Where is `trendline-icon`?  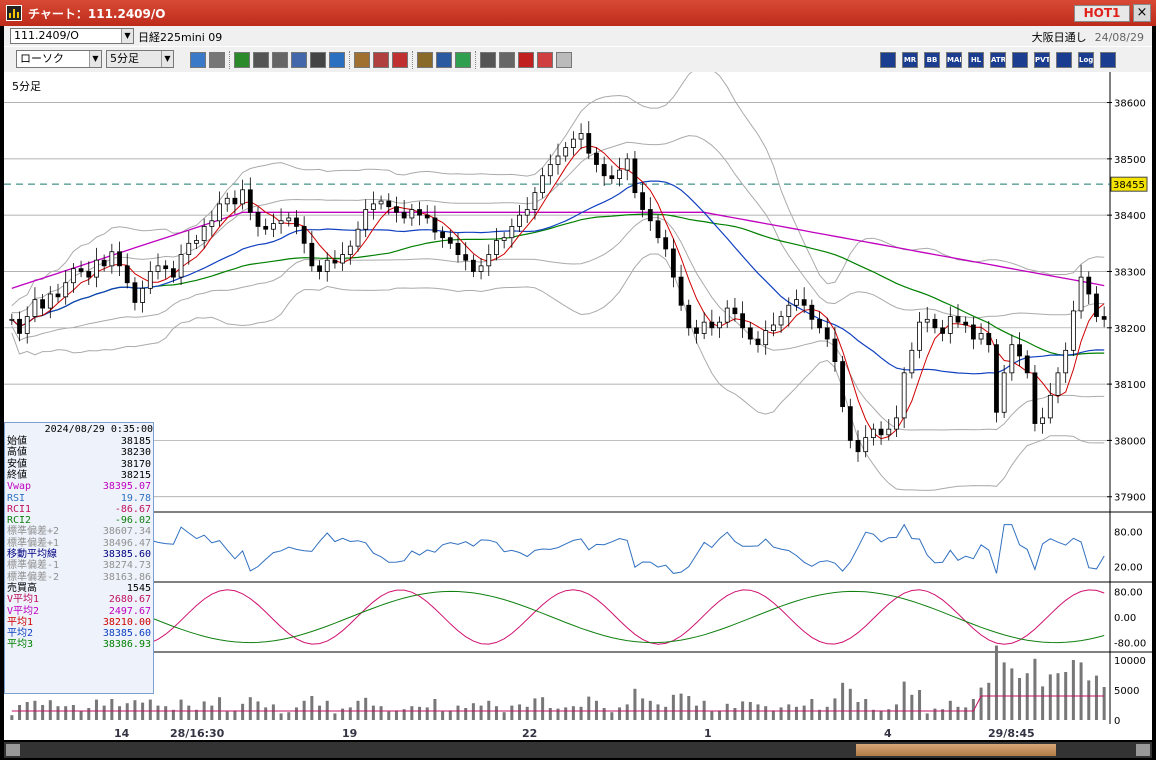
trendline-icon is located at coordinates (242, 60).